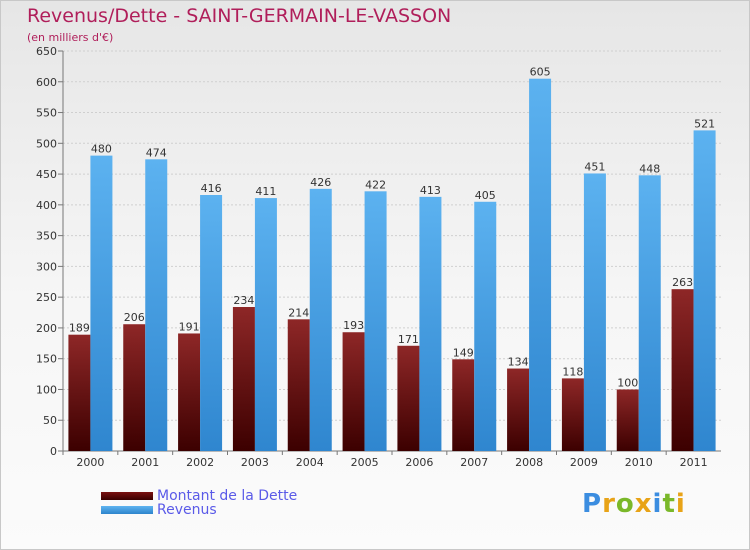  What do you see at coordinates (90, 462) in the screenshot?
I see `x-tick-label: 2000` at bounding box center [90, 462].